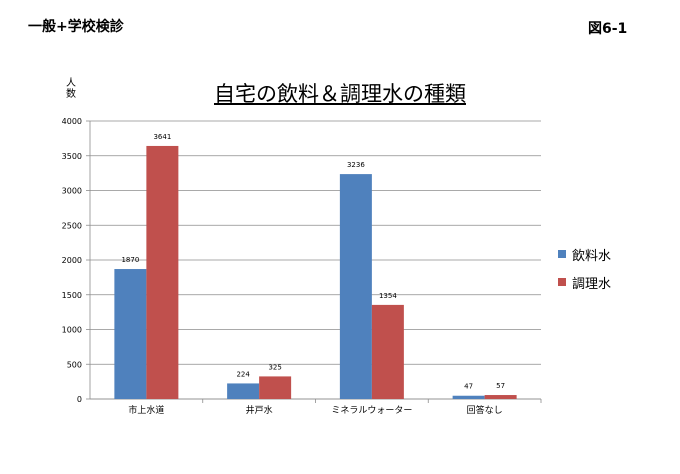 The height and width of the screenshot is (474, 680). Describe the element at coordinates (72, 260) in the screenshot. I see `y-tick-label: 2000` at that location.